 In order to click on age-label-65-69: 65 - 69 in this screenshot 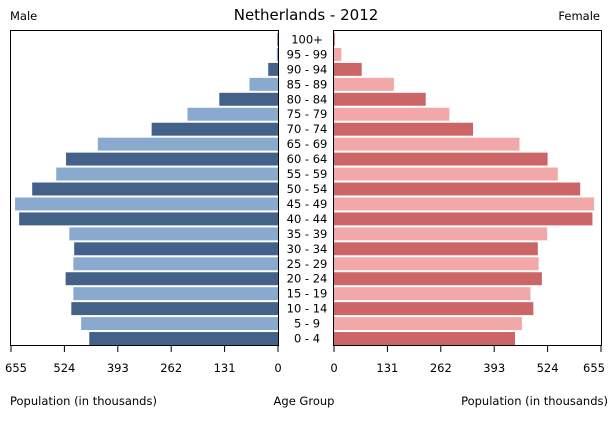, I will do `click(307, 144)`.